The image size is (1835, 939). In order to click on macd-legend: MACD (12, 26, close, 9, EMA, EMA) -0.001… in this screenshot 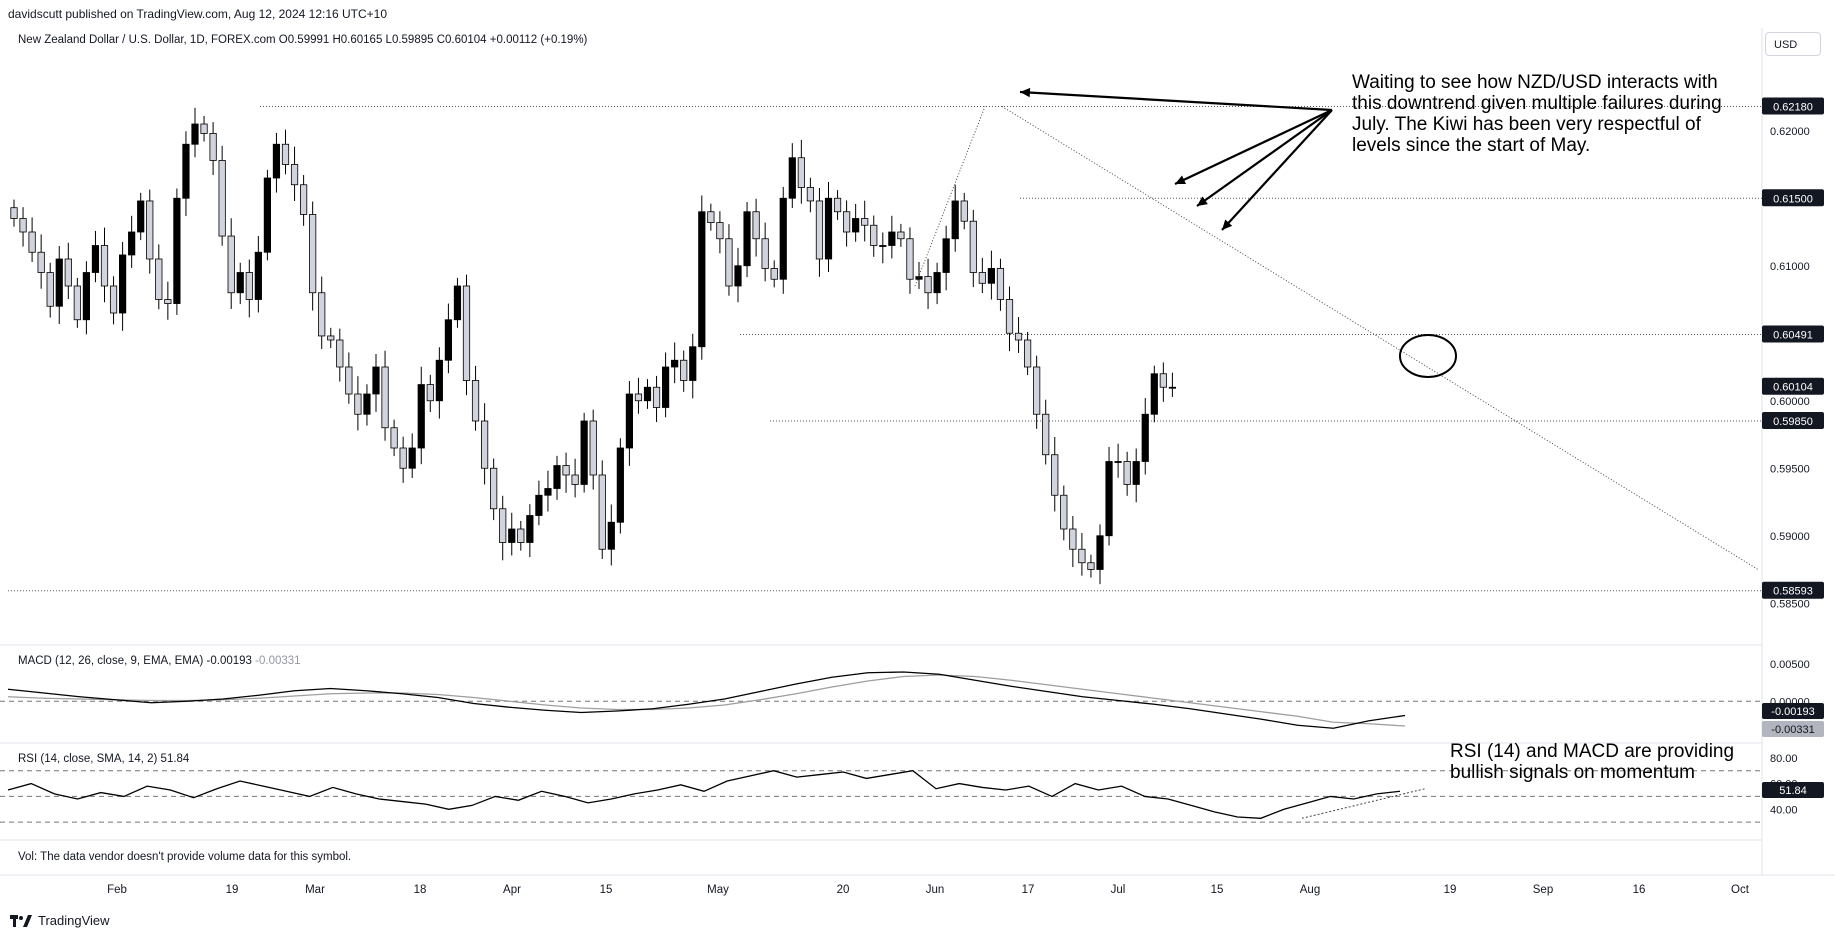, I will do `click(159, 661)`.